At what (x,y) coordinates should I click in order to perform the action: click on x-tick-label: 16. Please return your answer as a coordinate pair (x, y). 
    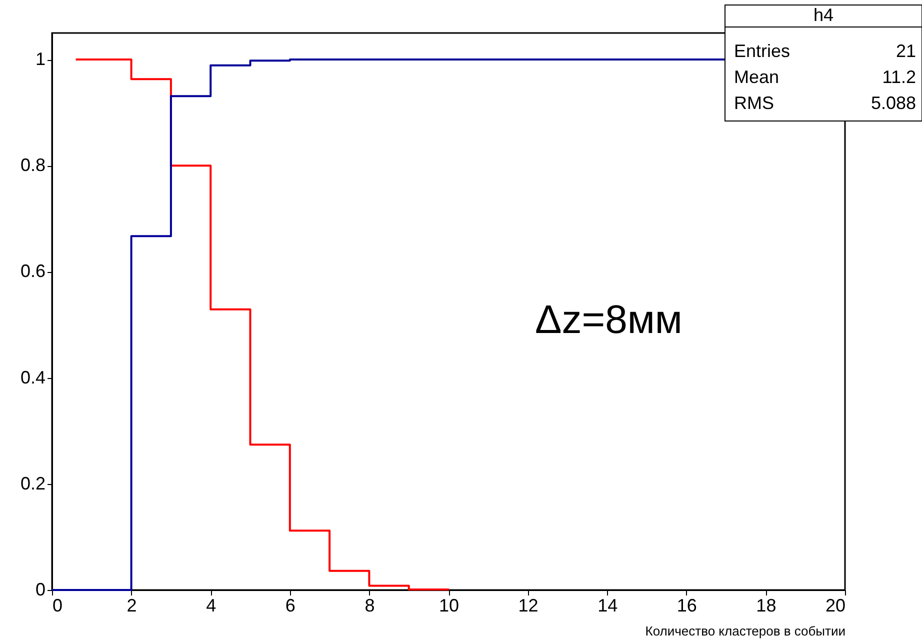
    Looking at the image, I should click on (686, 606).